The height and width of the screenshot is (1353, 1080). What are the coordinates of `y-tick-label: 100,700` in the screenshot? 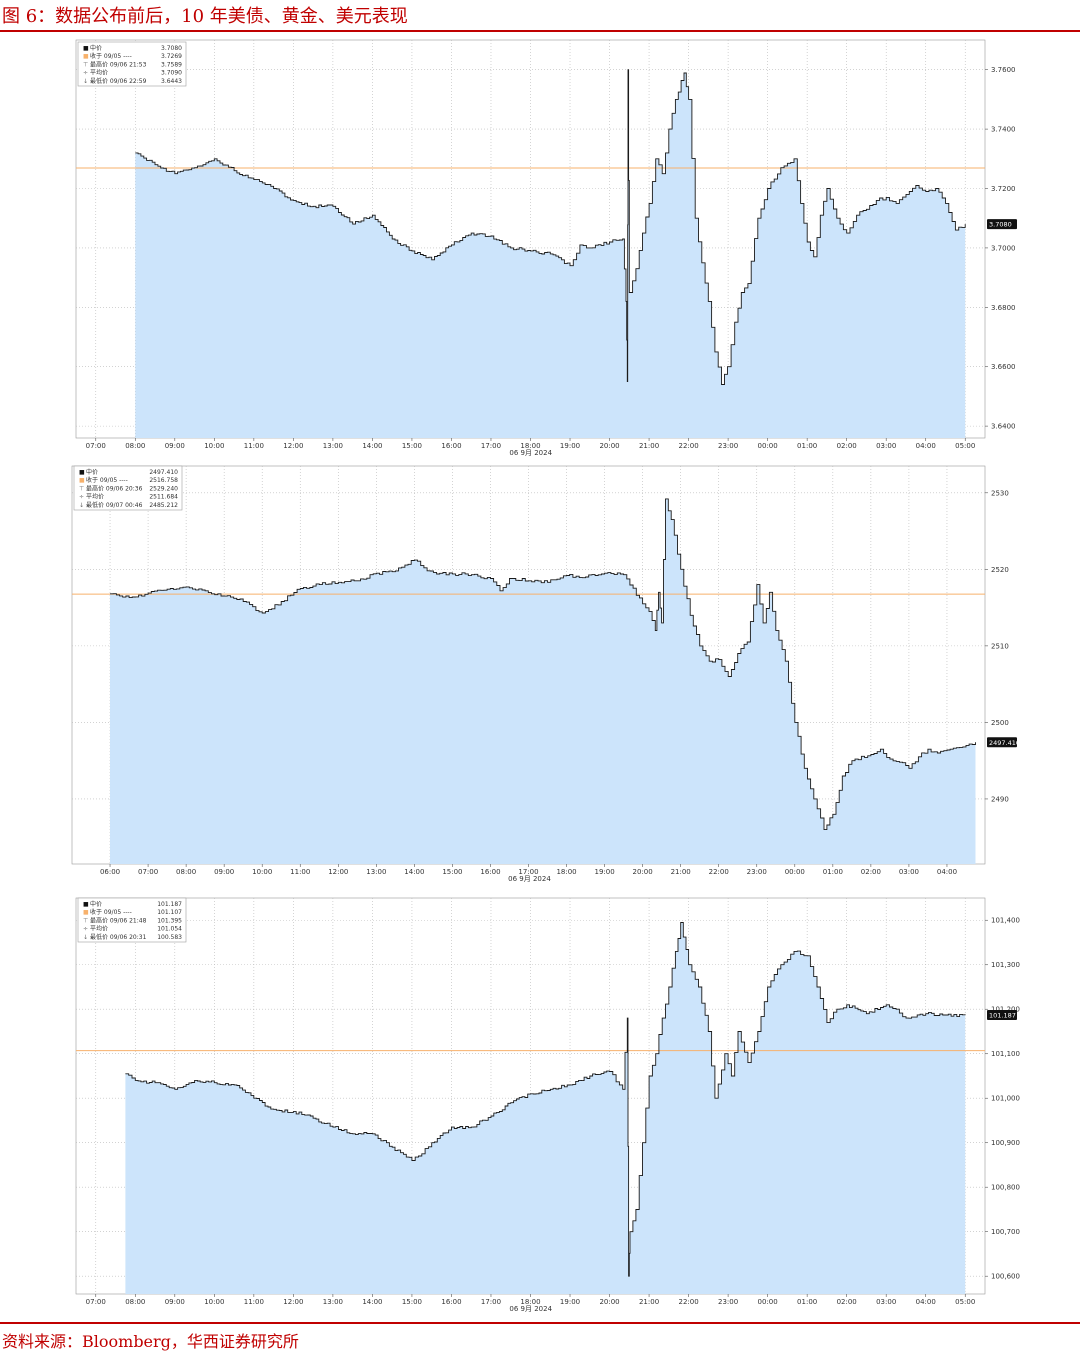 It's located at (1005, 1232).